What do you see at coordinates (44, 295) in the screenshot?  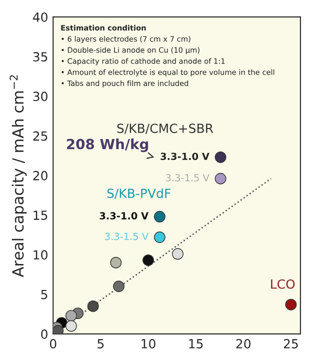 I see `y-tick-label: 5` at bounding box center [44, 295].